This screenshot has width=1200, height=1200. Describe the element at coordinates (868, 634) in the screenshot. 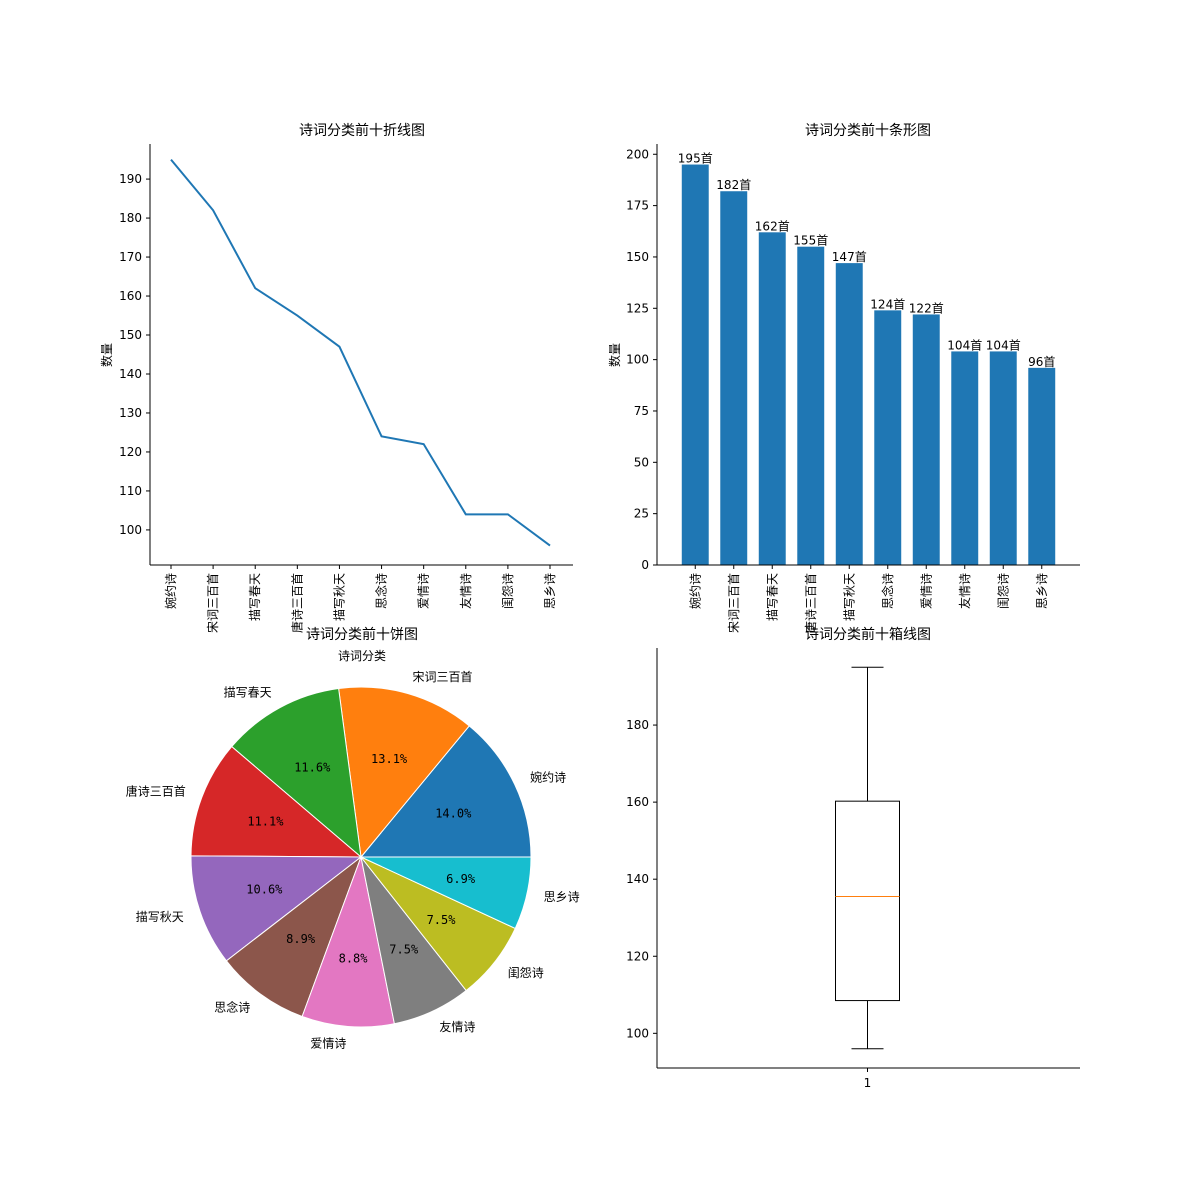

I see `box-plot-title: 诗词分类前十箱线图` at that location.